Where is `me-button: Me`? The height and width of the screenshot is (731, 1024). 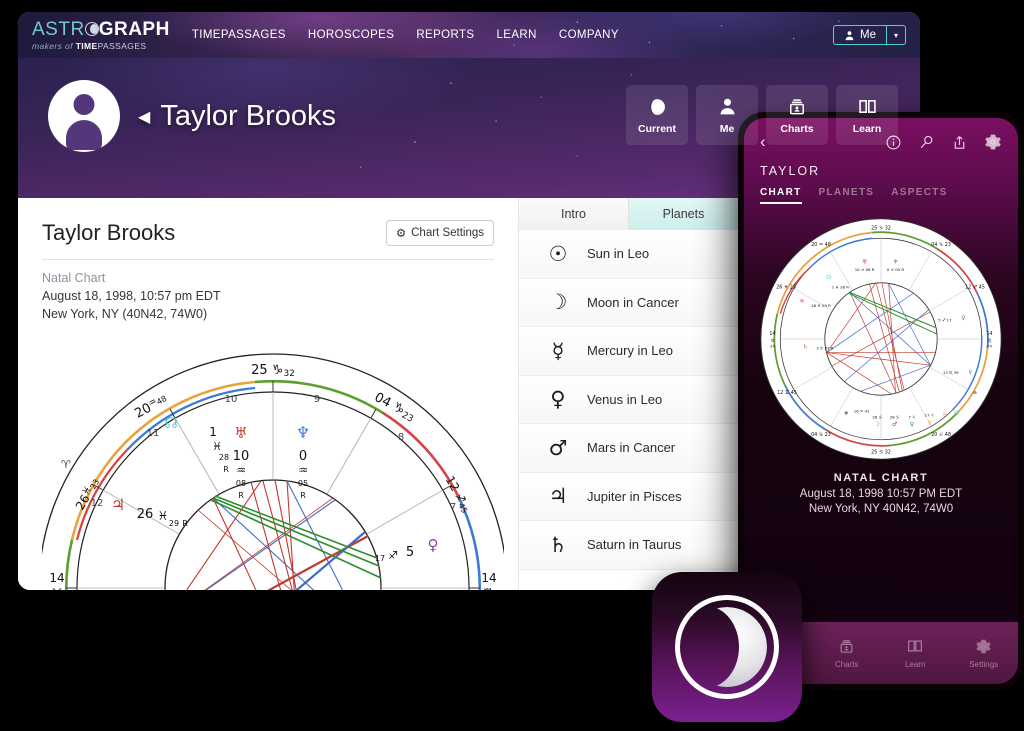
me-button: Me is located at coordinates (859, 35).